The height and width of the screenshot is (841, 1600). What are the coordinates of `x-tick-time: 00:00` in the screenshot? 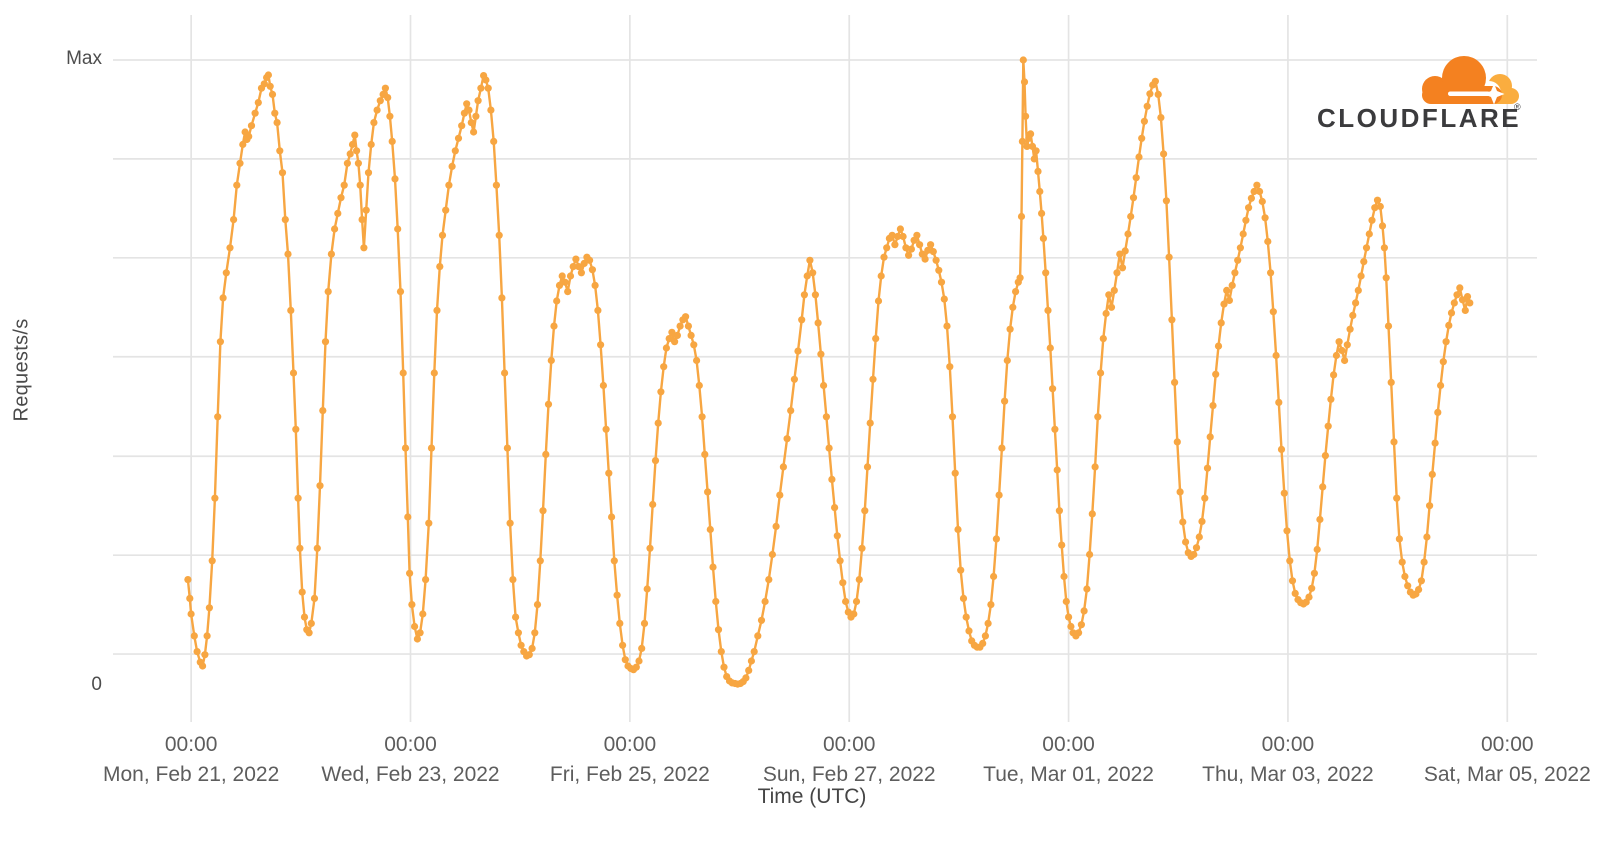 It's located at (410, 744).